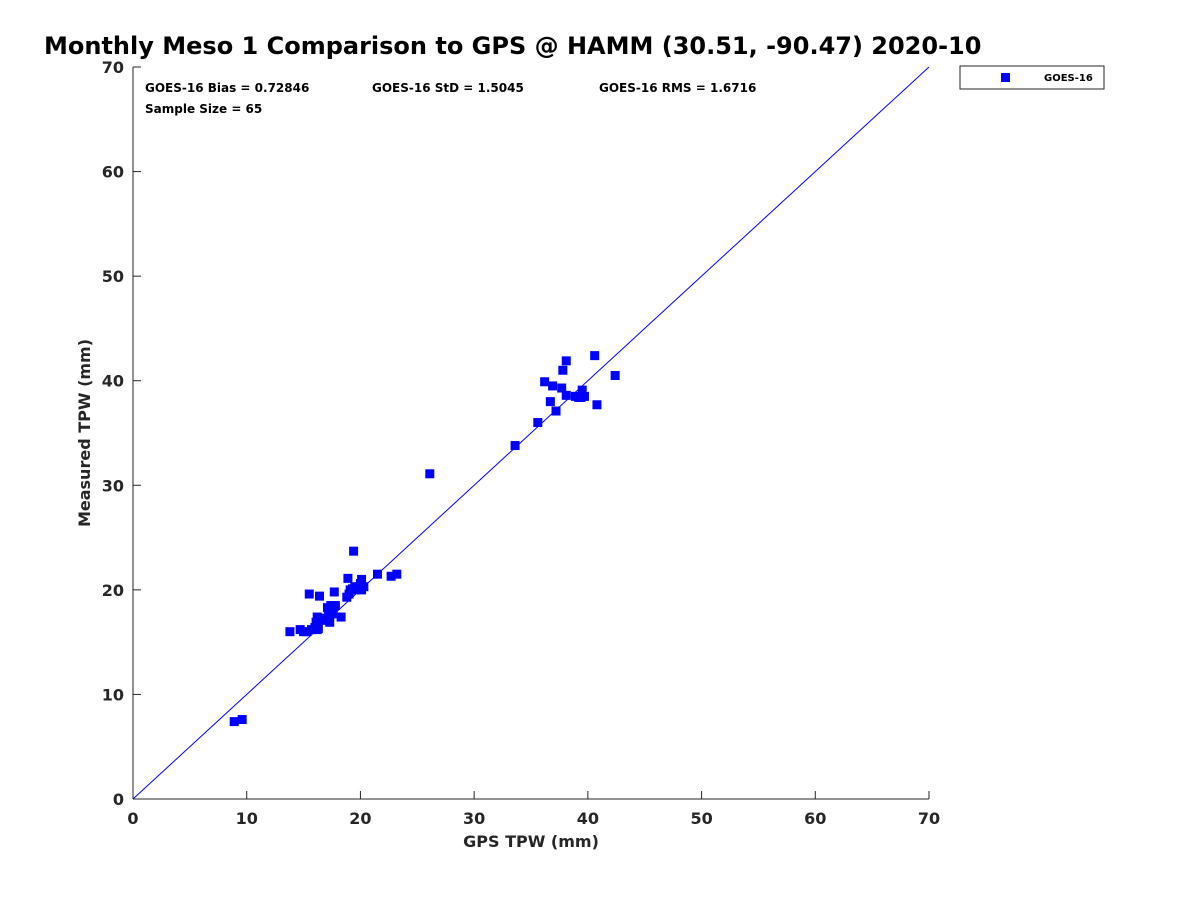 The height and width of the screenshot is (900, 1200). I want to click on x-tick-label: 0, so click(132, 818).